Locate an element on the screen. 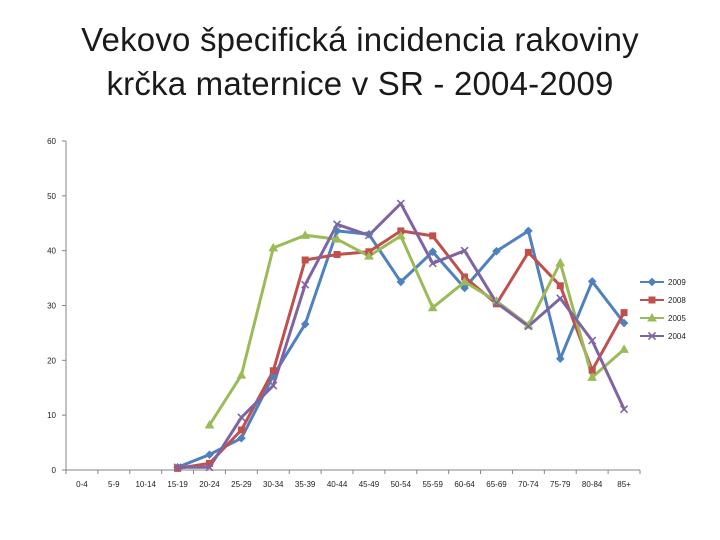 This screenshot has width=720, height=540. legend-item-2005: 2005 is located at coordinates (663, 317).